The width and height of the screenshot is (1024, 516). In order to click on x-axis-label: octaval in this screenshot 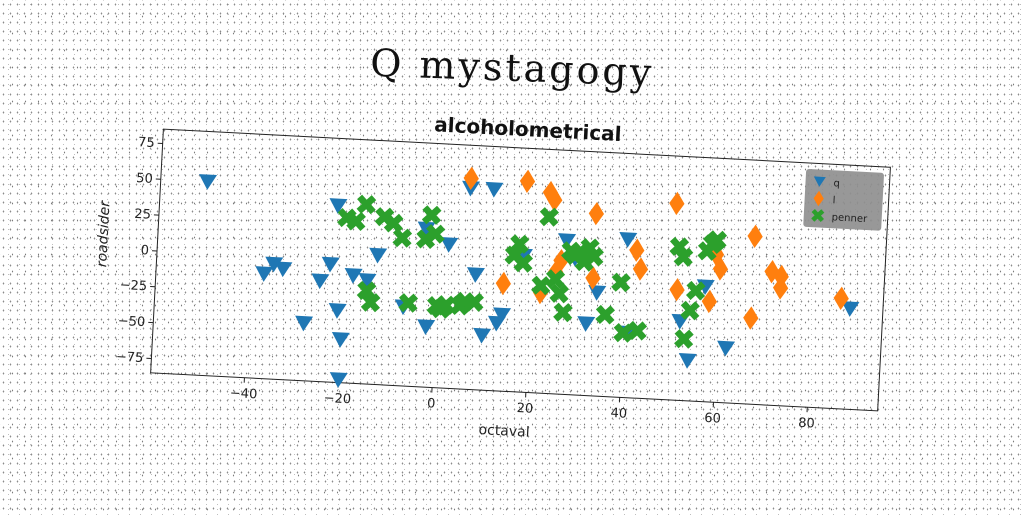, I will do `click(504, 431)`.